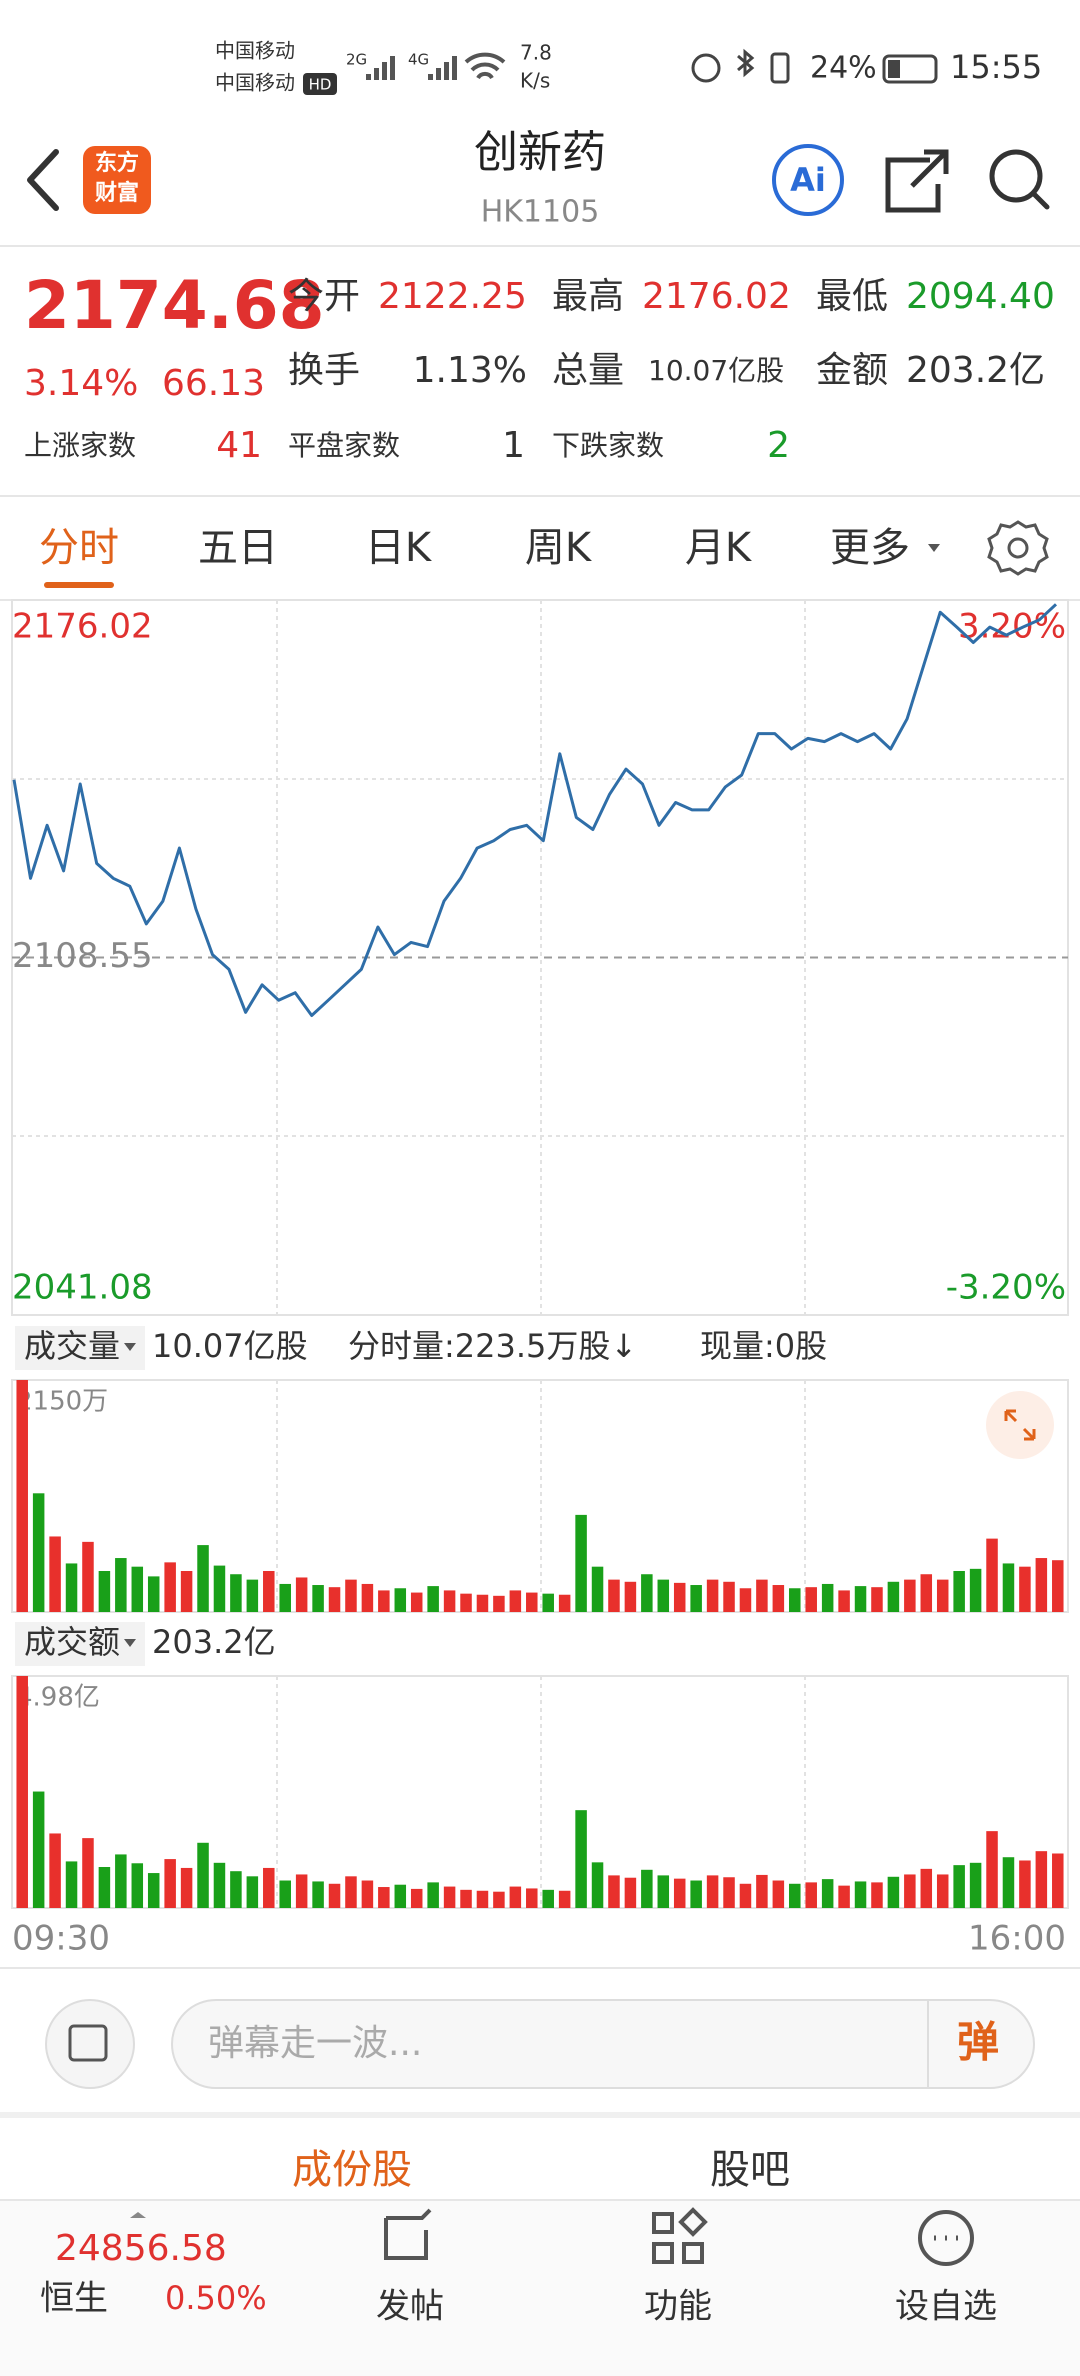 This screenshot has height=2376, width=1080. Describe the element at coordinates (320, 85) in the screenshot. I see `hd-label: HD` at that location.